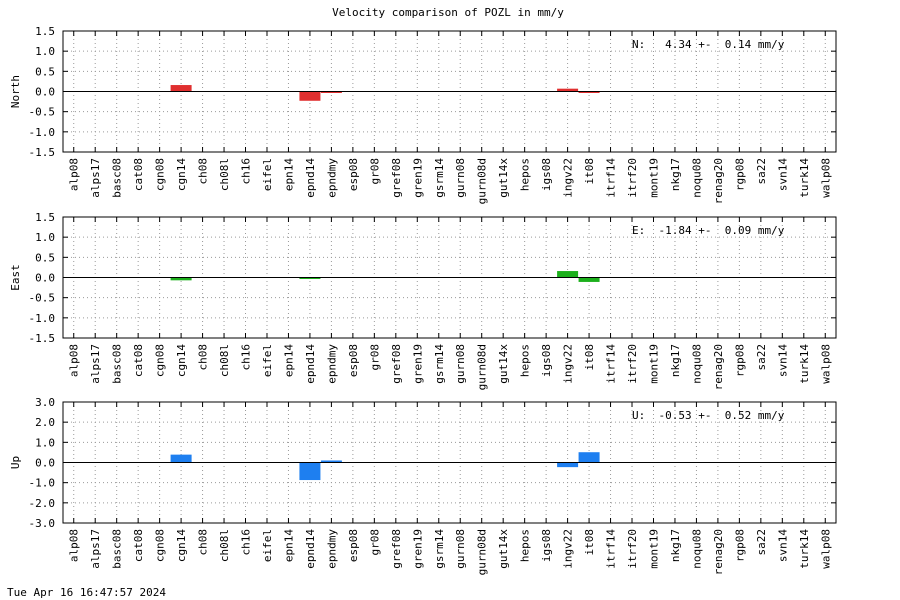 The image size is (900, 600). What do you see at coordinates (546, 545) in the screenshot?
I see `x-tick-label: igs08` at bounding box center [546, 545].